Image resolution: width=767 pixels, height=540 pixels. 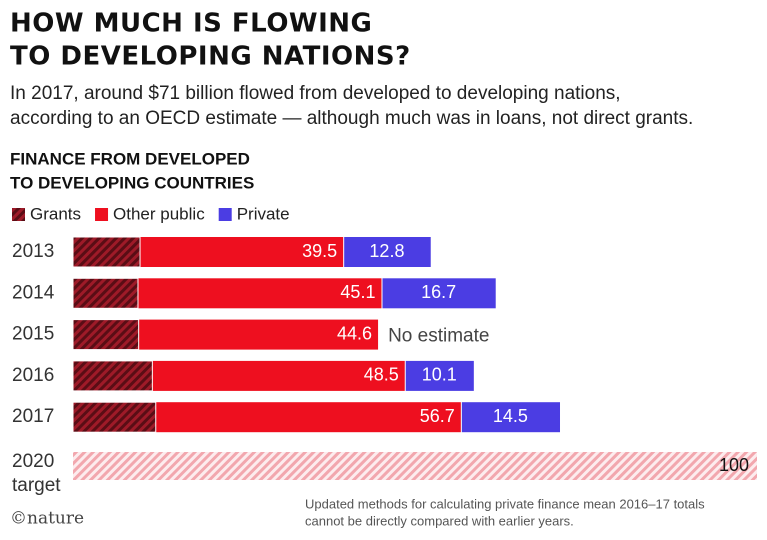 I want to click on legend-label: Grants, so click(x=55, y=213).